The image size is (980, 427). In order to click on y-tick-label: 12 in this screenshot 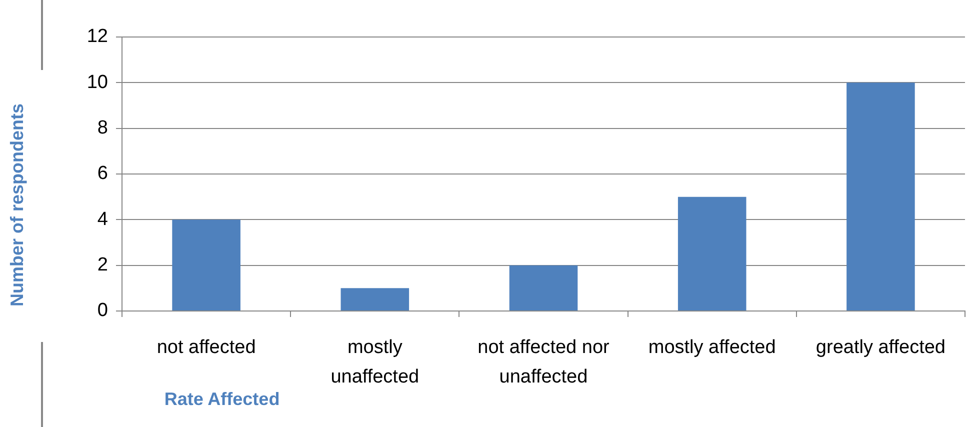, I will do `click(97, 37)`.